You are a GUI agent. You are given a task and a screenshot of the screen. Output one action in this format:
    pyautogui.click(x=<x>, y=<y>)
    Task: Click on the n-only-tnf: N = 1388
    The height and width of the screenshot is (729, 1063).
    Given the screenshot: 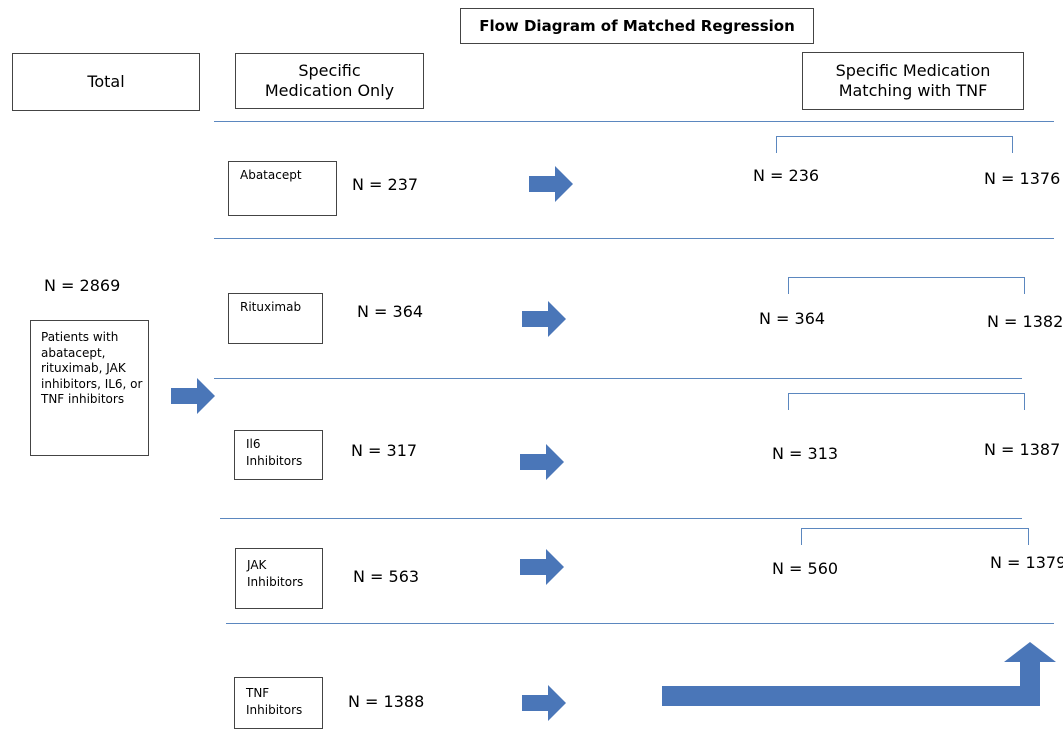 What is the action you would take?
    pyautogui.click(x=386, y=701)
    